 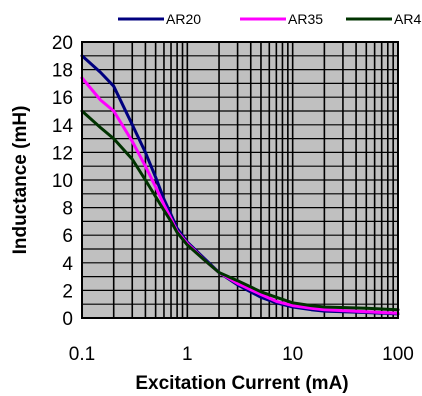 What do you see at coordinates (305, 19) in the screenshot?
I see `legend-label-ar35: AR35` at bounding box center [305, 19].